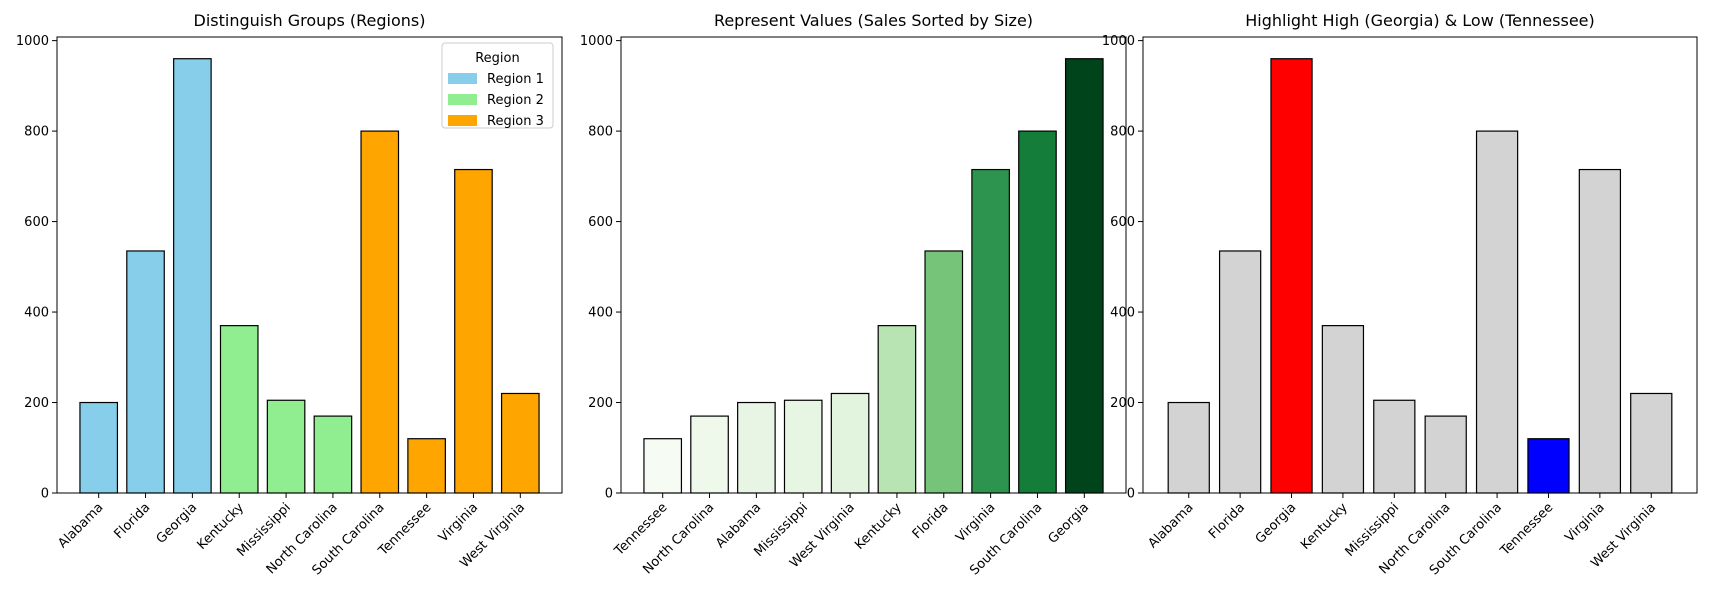 This screenshot has width=1709, height=600. What do you see at coordinates (497, 58) in the screenshot?
I see `legend-title: Region` at bounding box center [497, 58].